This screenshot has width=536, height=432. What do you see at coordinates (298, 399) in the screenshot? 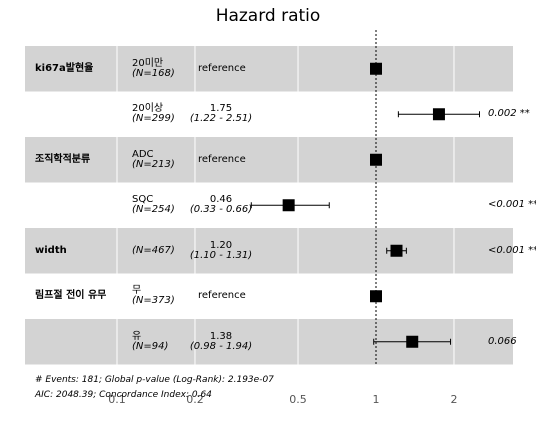
I see `x-tick-label: 0.5` at bounding box center [298, 399].